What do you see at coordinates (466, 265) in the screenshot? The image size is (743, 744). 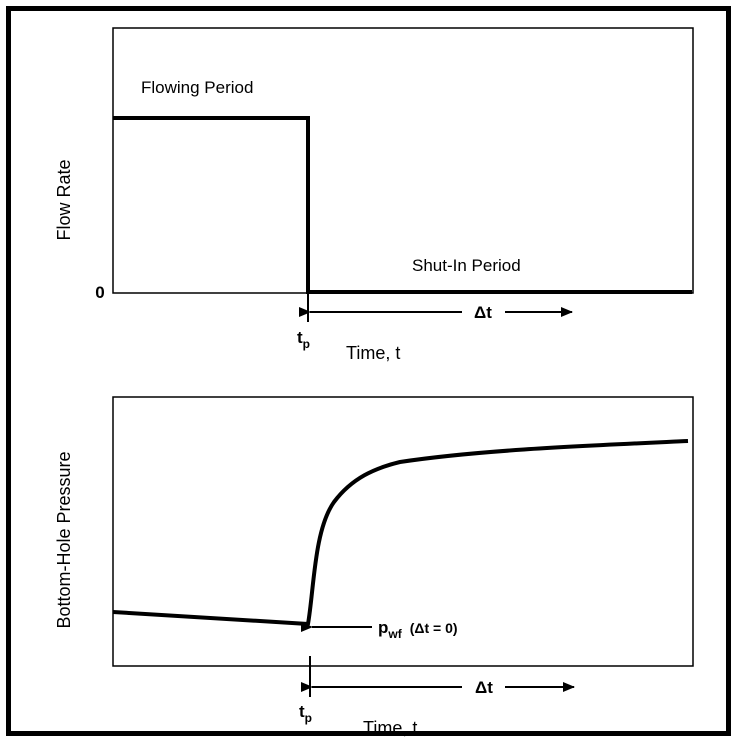 I see `shut-in-period-label: Shut-In Period` at bounding box center [466, 265].